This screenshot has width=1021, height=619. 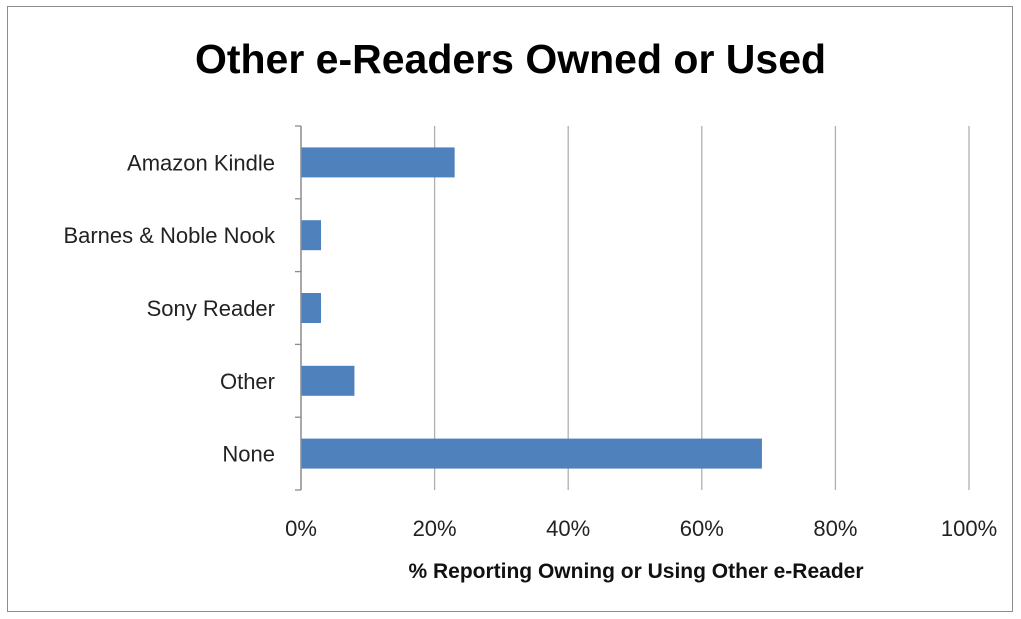 I want to click on category-label: Sony Reader, so click(x=211, y=308).